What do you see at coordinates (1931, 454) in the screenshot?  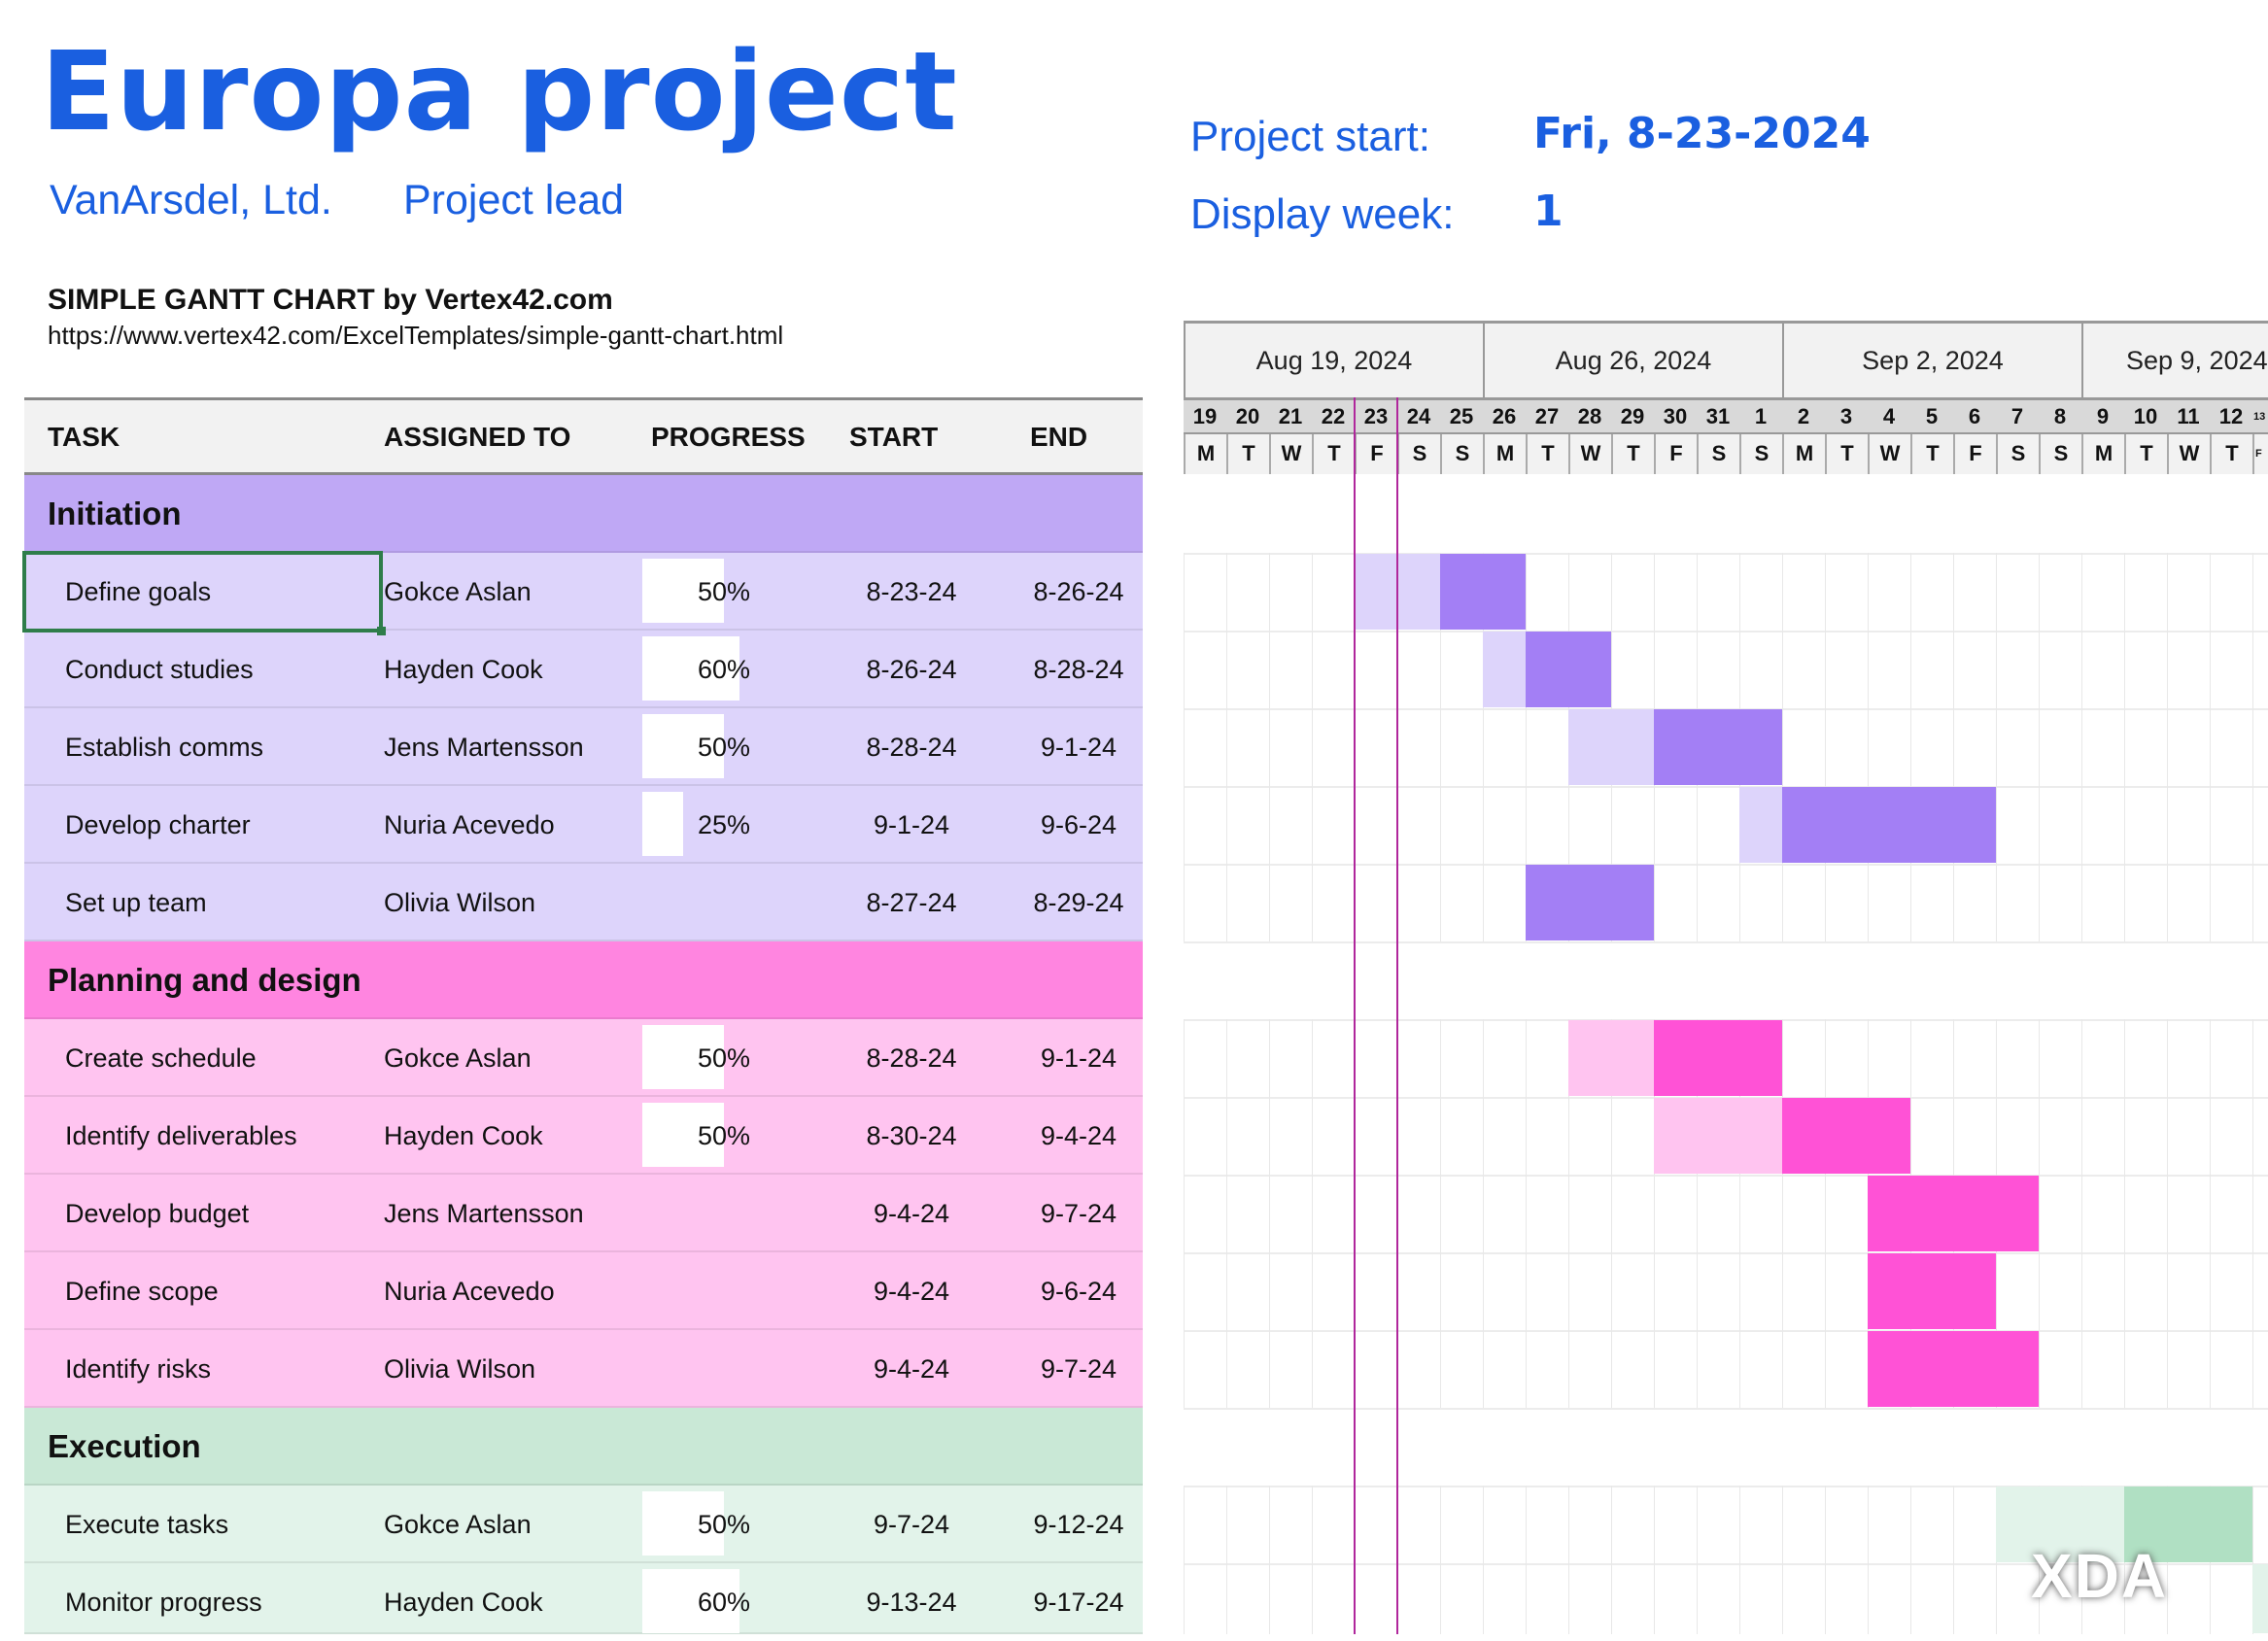 I see `weekday: T` at bounding box center [1931, 454].